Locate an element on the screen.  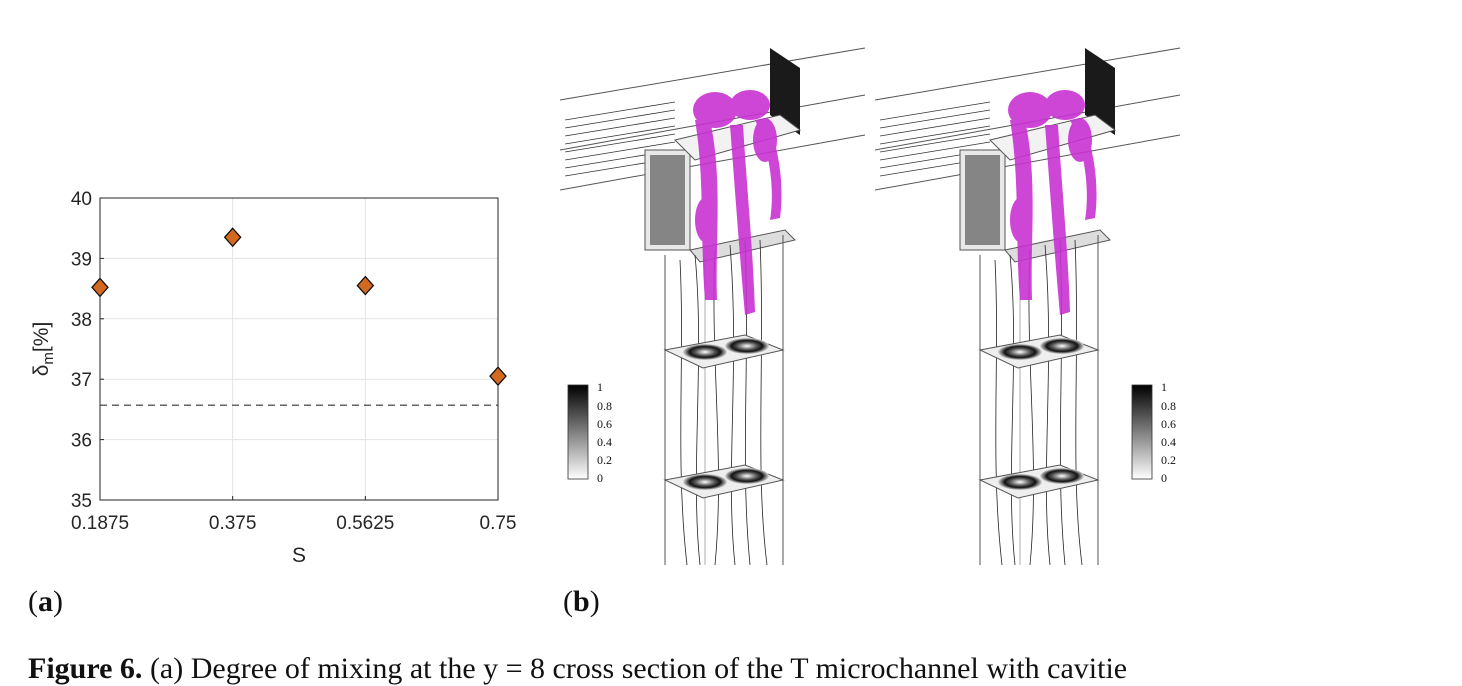
plot-area is located at coordinates (299, 349).